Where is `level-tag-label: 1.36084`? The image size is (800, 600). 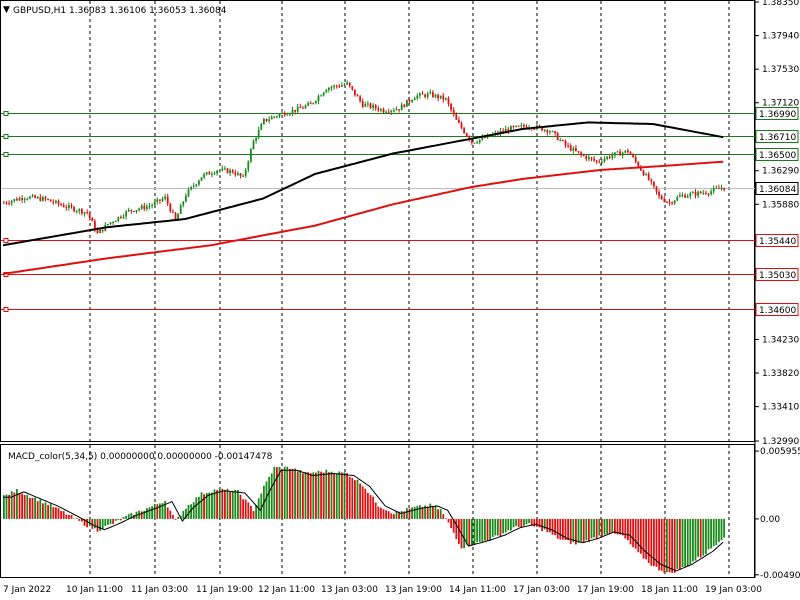
level-tag-label: 1.36084 is located at coordinates (777, 190).